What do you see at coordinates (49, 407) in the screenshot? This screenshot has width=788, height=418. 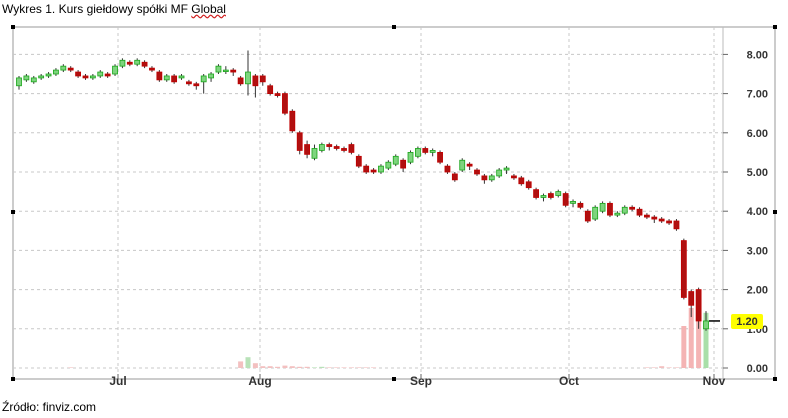 I see `source-note: Źródło: finviz.com` at bounding box center [49, 407].